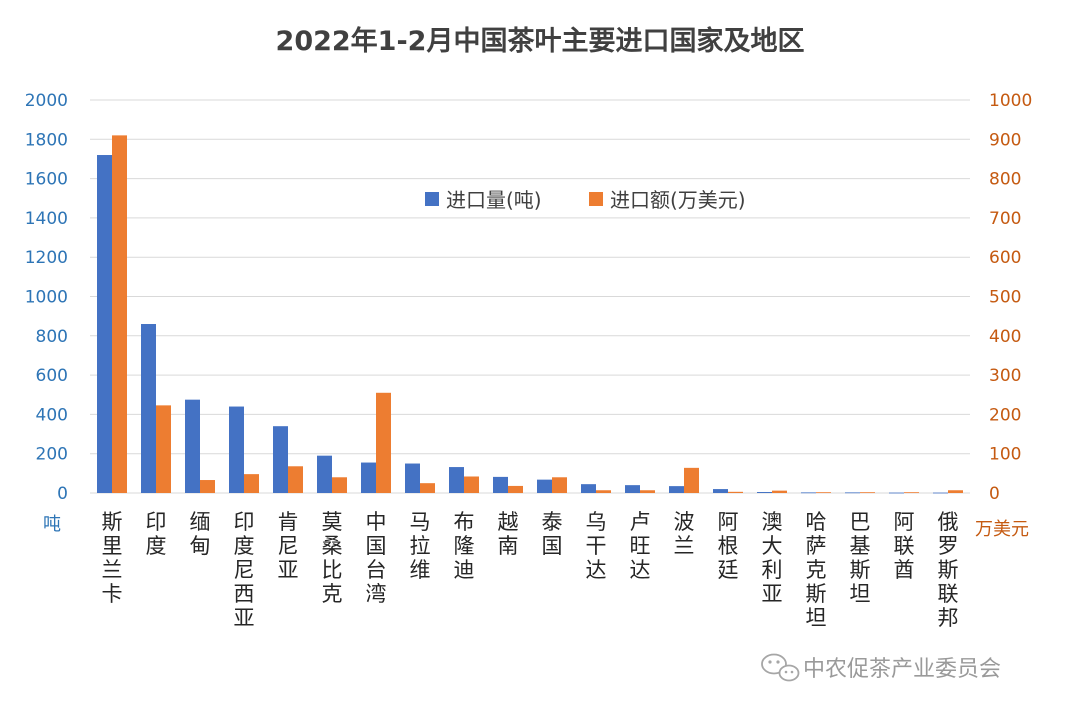 The height and width of the screenshot is (716, 1080). I want to click on watermark: 中农促茶产业委员会, so click(881, 667).